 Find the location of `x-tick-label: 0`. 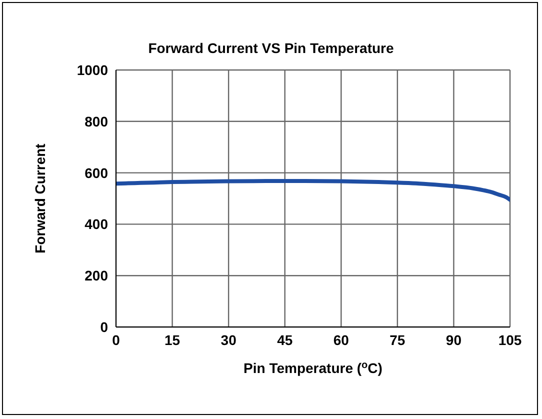

x-tick-label: 0 is located at coordinates (116, 340).